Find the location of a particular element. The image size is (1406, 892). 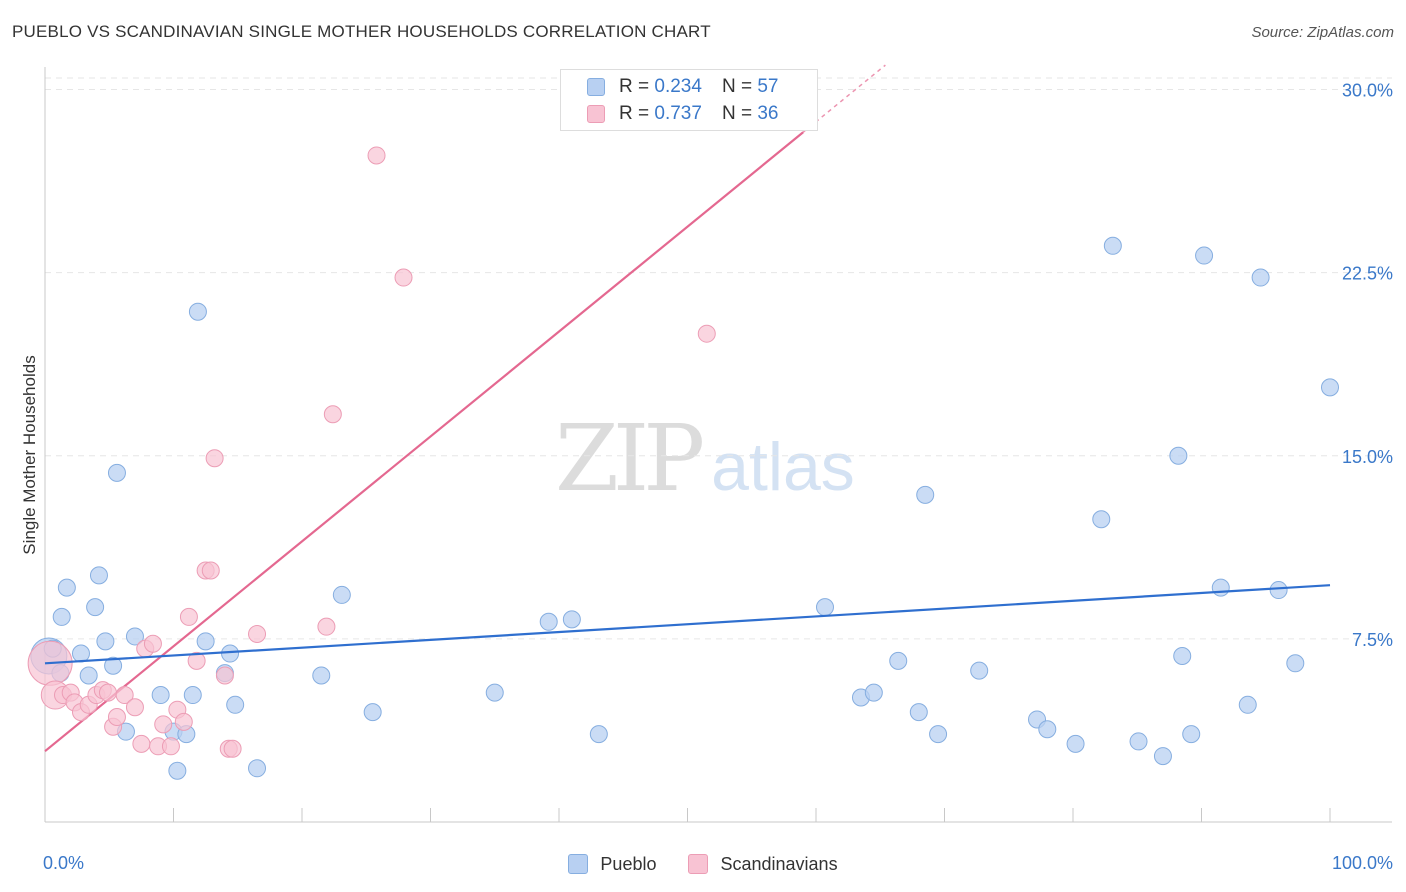

x-tick-label: 100.0% is located at coordinates (1362, 863).